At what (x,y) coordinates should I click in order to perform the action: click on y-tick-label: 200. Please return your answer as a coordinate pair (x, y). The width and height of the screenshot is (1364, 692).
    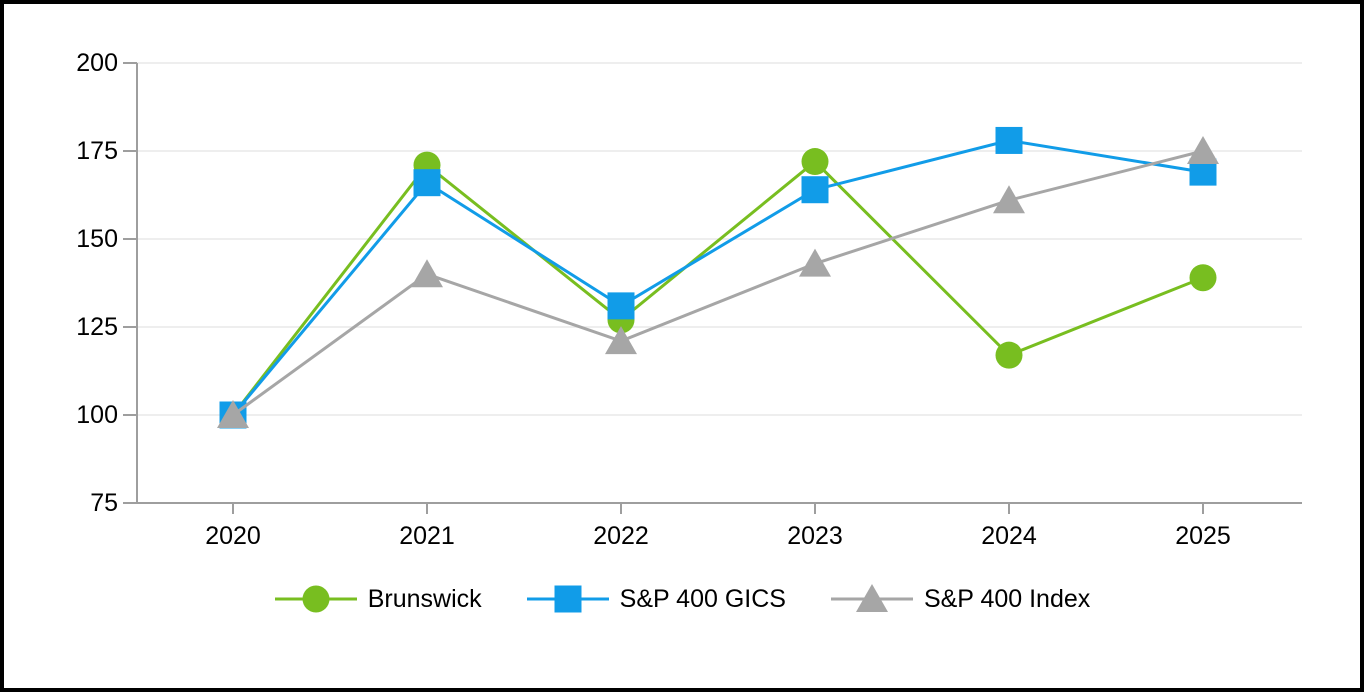
    Looking at the image, I should click on (97, 63).